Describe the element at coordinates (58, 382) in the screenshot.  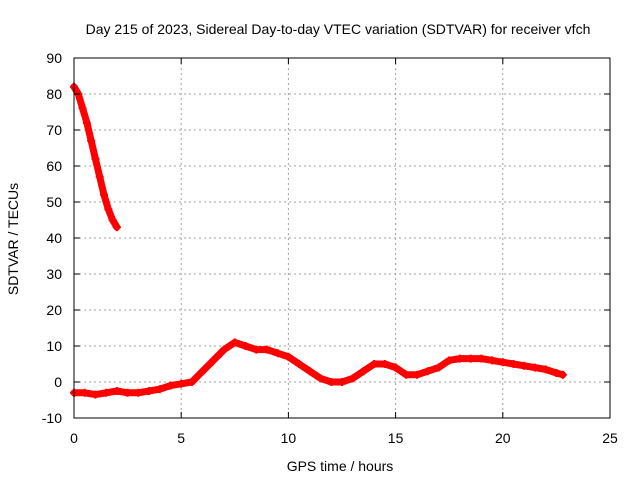
I see `y-tick-label: 0` at that location.